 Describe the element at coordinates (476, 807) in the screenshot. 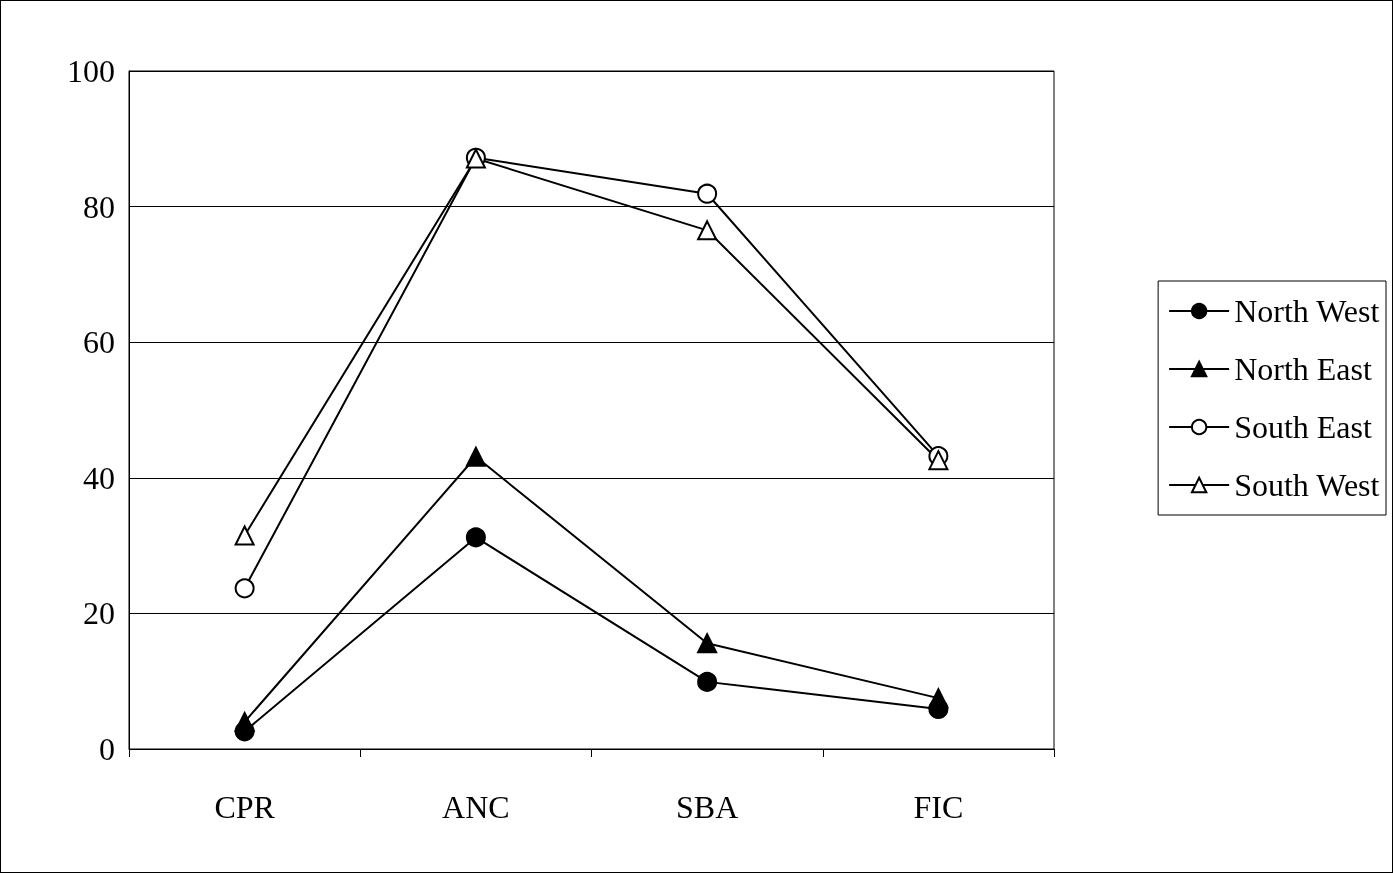

I see `x-tick-label: ANC` at that location.